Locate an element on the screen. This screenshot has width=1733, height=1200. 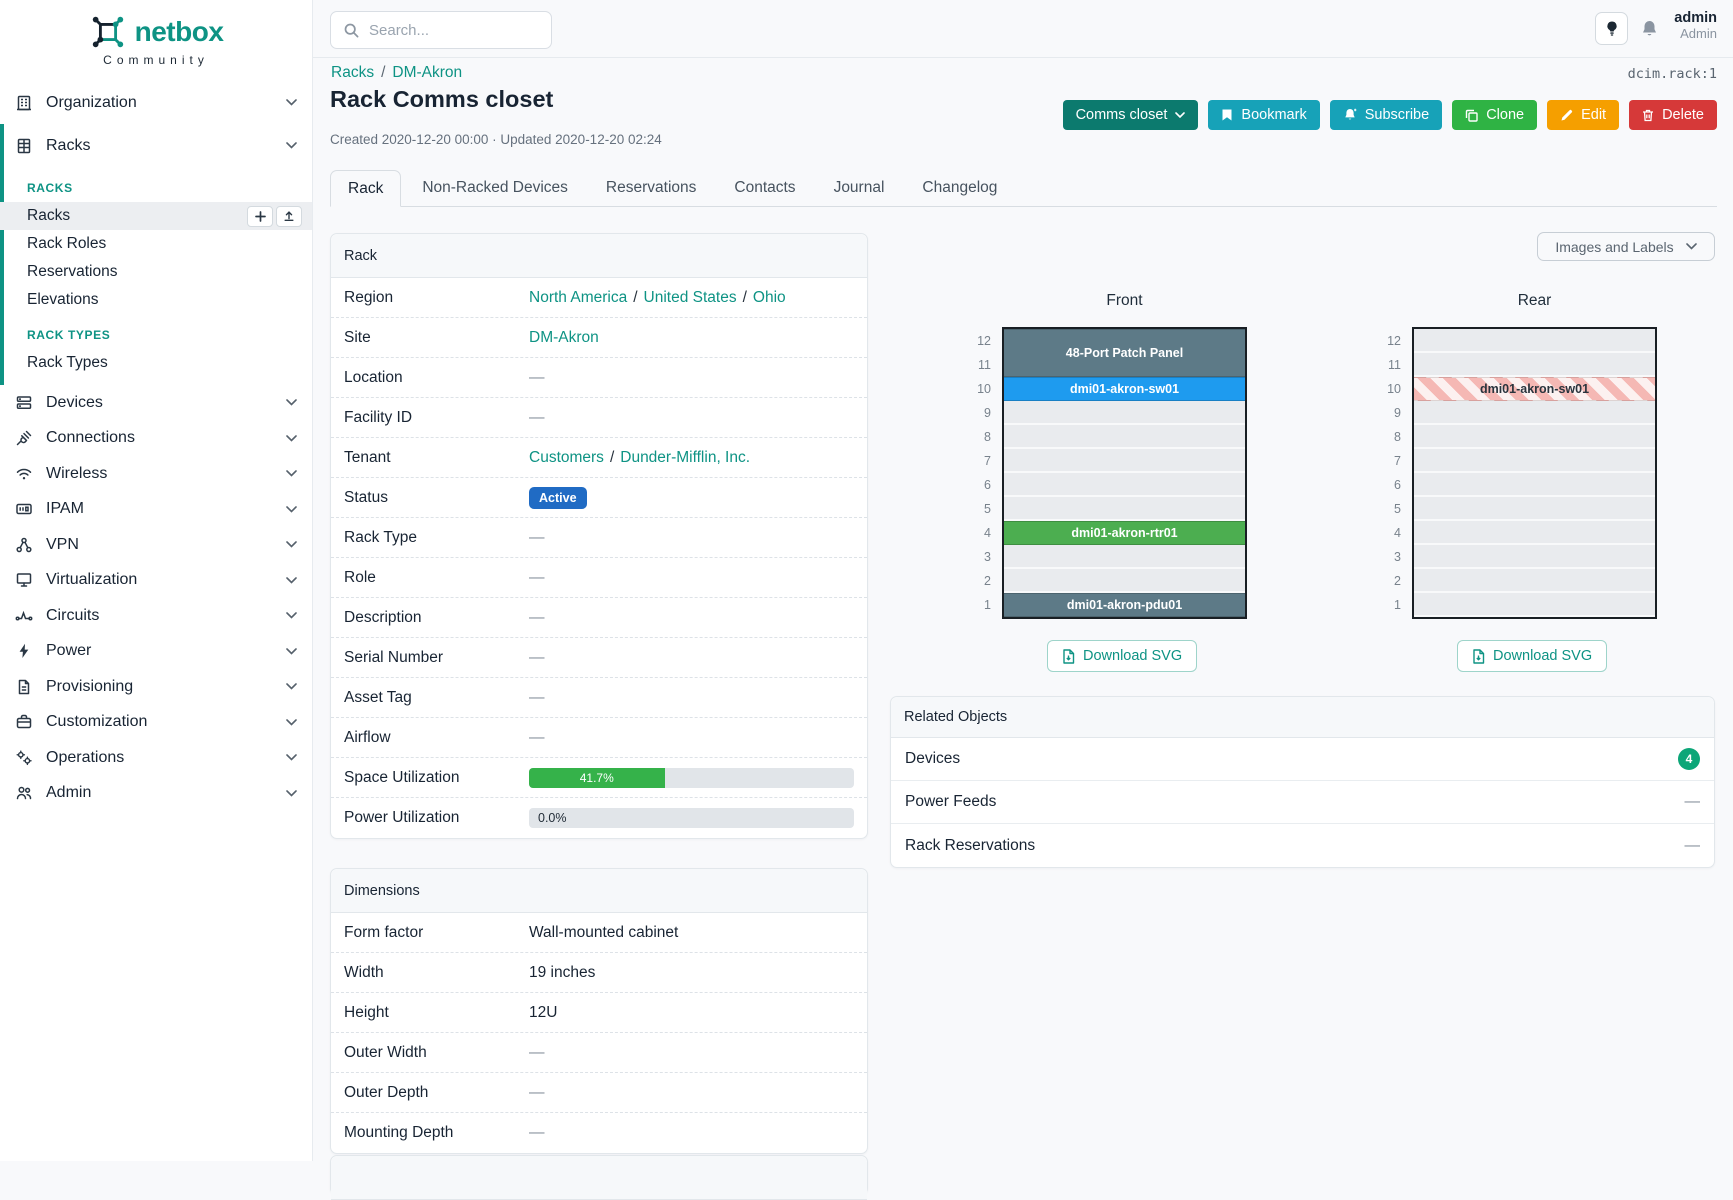
related-objects-row-devices: Devices 4 is located at coordinates (1302, 759).